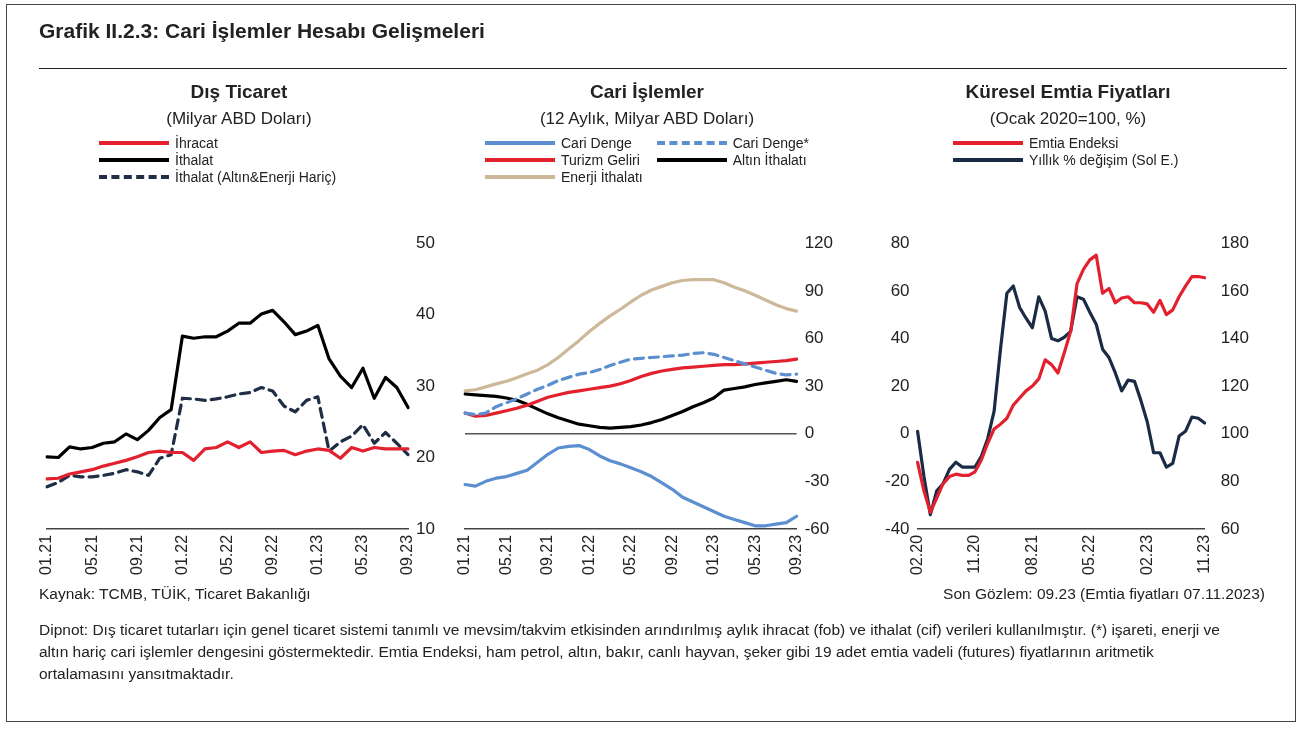  Describe the element at coordinates (916, 555) in the screenshot. I see `x-tick-label: 02.20` at that location.